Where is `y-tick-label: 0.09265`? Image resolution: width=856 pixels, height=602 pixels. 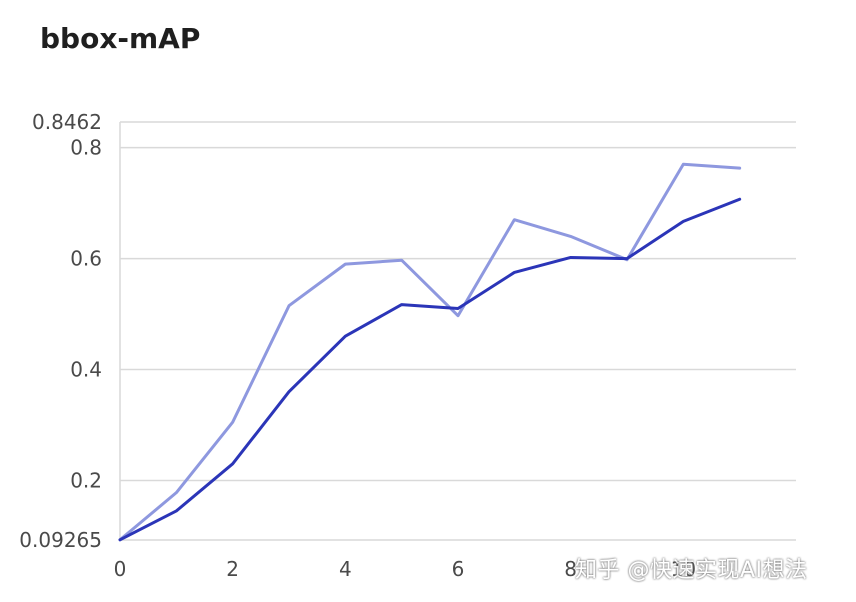
y-tick-label: 0.09265 is located at coordinates (60, 540).